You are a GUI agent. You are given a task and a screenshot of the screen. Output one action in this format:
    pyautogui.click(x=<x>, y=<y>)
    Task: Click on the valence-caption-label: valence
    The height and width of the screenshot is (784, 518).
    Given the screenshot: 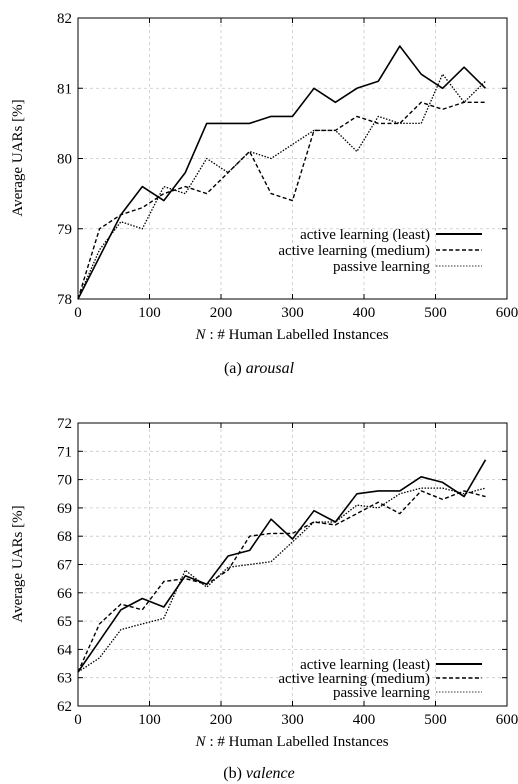 What is the action you would take?
    pyautogui.click(x=270, y=773)
    